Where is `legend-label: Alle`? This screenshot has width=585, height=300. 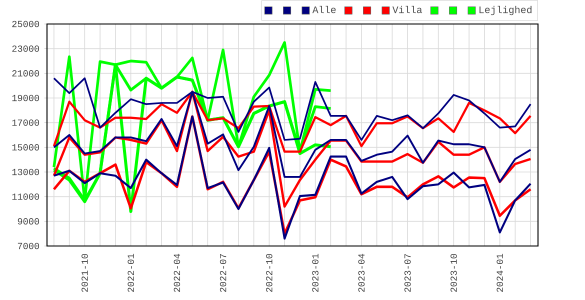
legend-label: Alle is located at coordinates (324, 10).